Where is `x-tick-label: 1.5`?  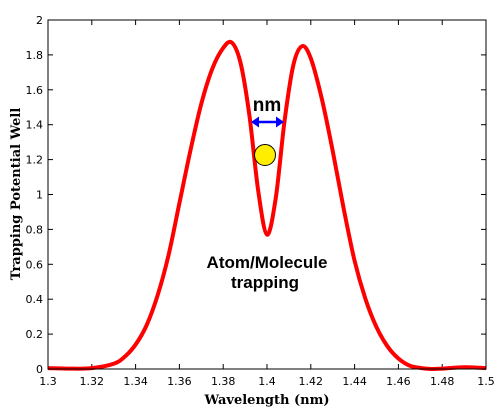
x-tick-label: 1.5 is located at coordinates (486, 381).